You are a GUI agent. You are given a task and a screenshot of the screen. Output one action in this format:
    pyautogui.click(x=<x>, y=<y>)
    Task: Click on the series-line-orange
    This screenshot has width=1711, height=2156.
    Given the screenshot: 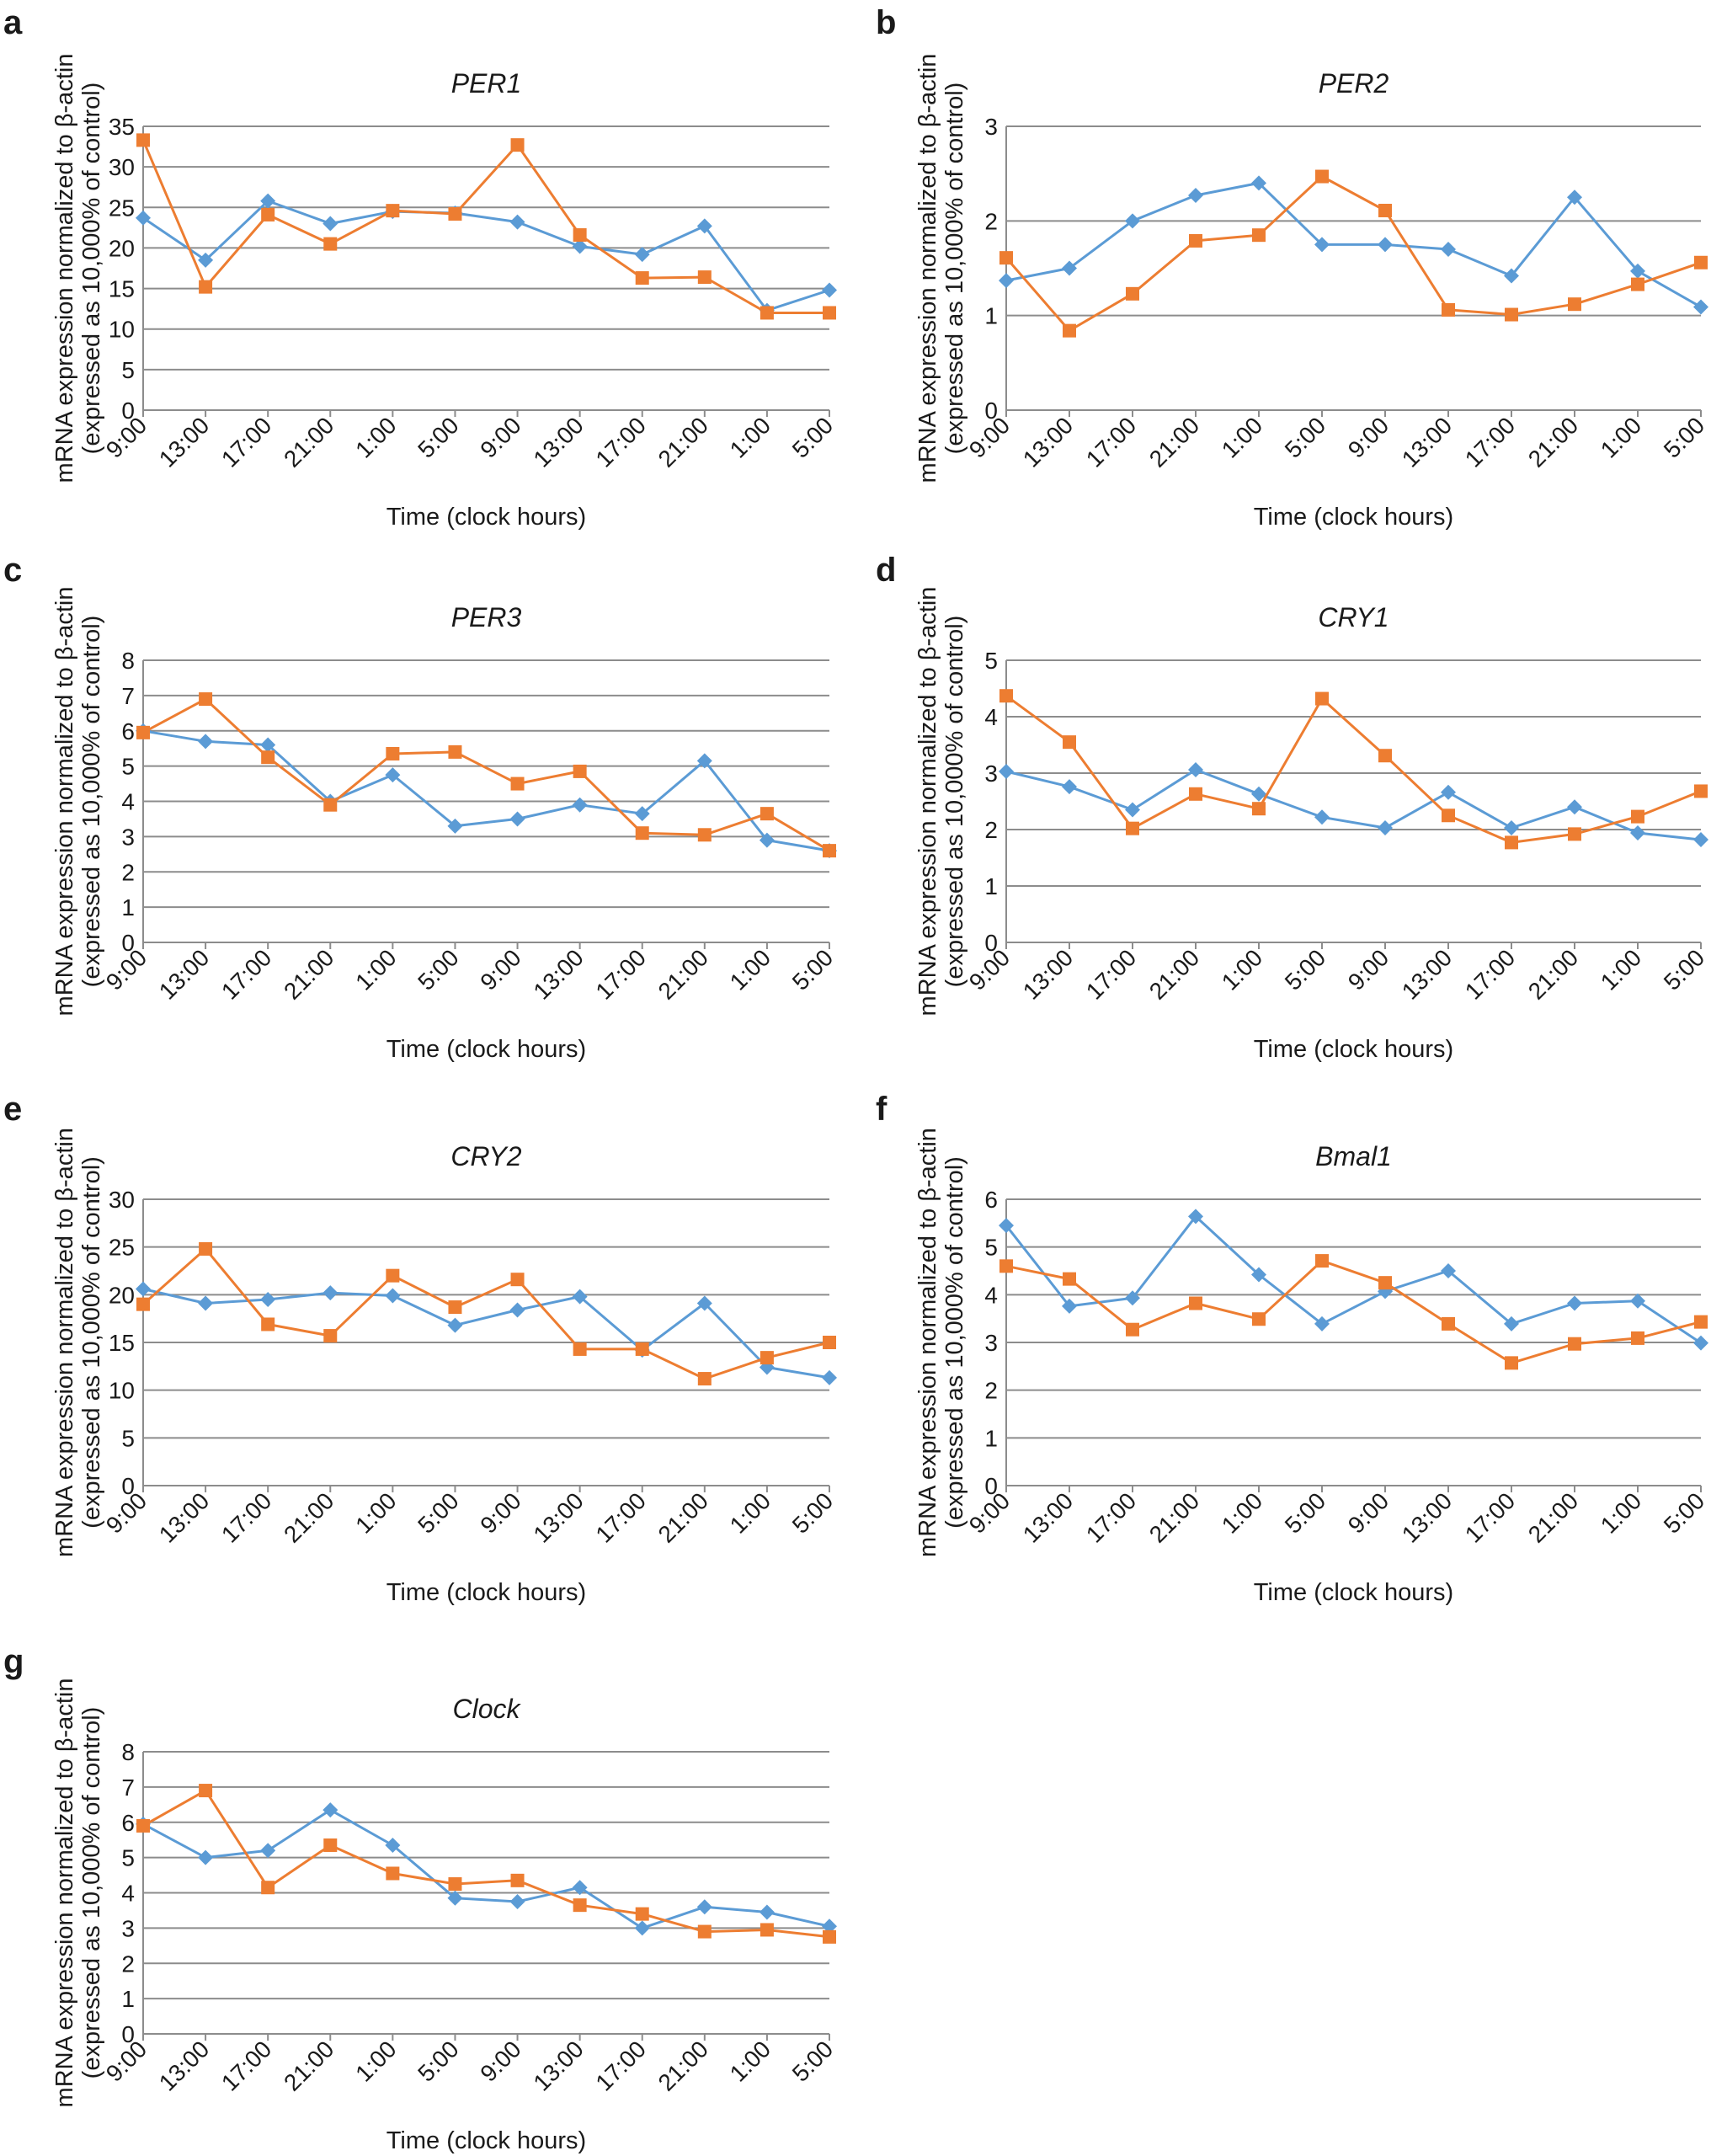 What is the action you would take?
    pyautogui.click(x=1353, y=254)
    